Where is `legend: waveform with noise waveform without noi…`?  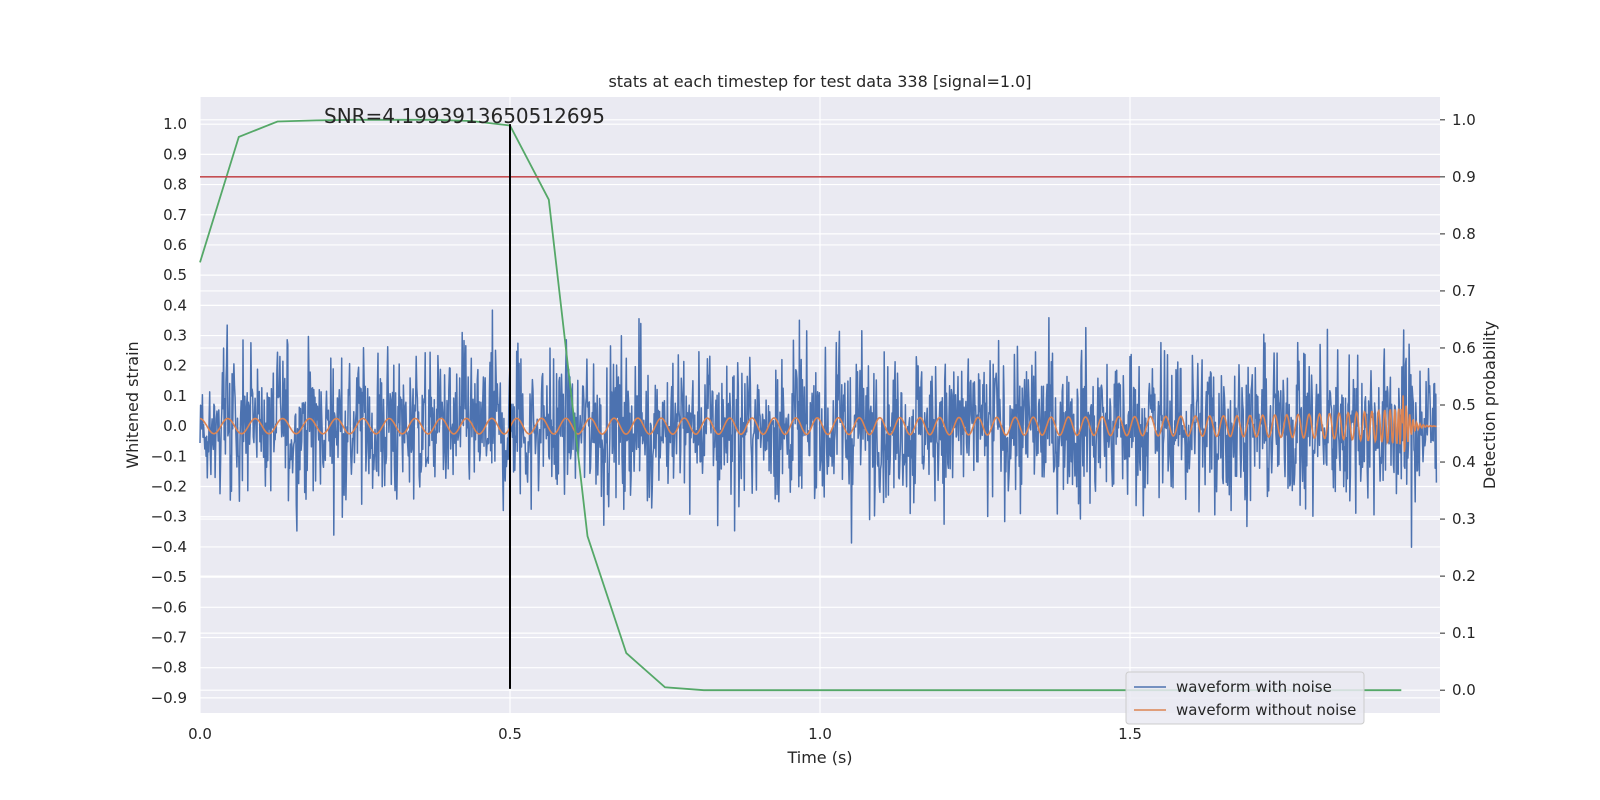 legend: waveform with noise waveform without noi… is located at coordinates (1245, 698).